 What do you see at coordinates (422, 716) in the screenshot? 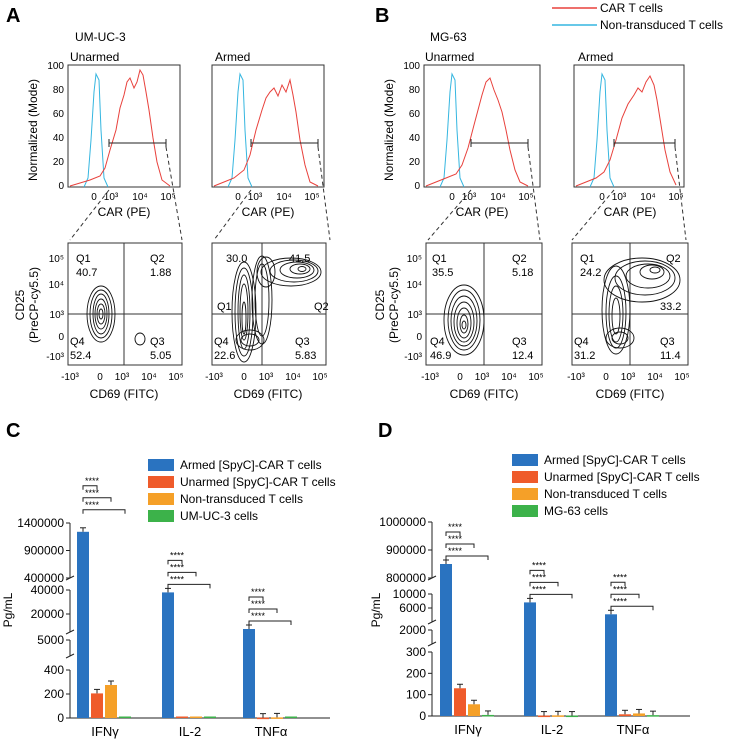
I see `y-tick-label: 0` at bounding box center [422, 716].